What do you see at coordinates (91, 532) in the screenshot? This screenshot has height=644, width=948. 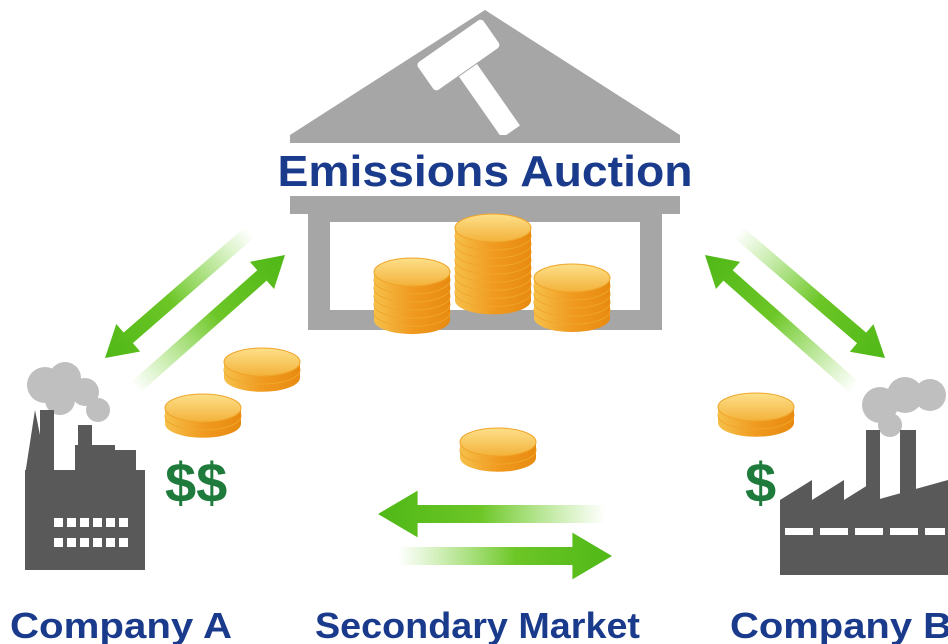 I see `factory-a-windows` at bounding box center [91, 532].